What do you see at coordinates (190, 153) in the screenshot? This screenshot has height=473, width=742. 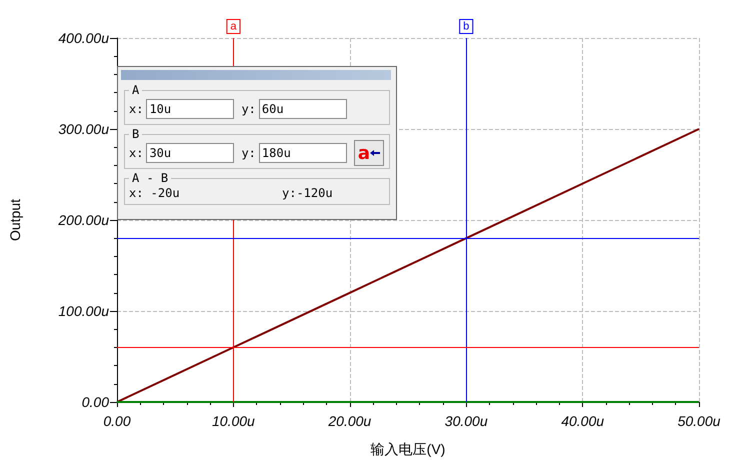 I see `text-field: 30u` at bounding box center [190, 153].